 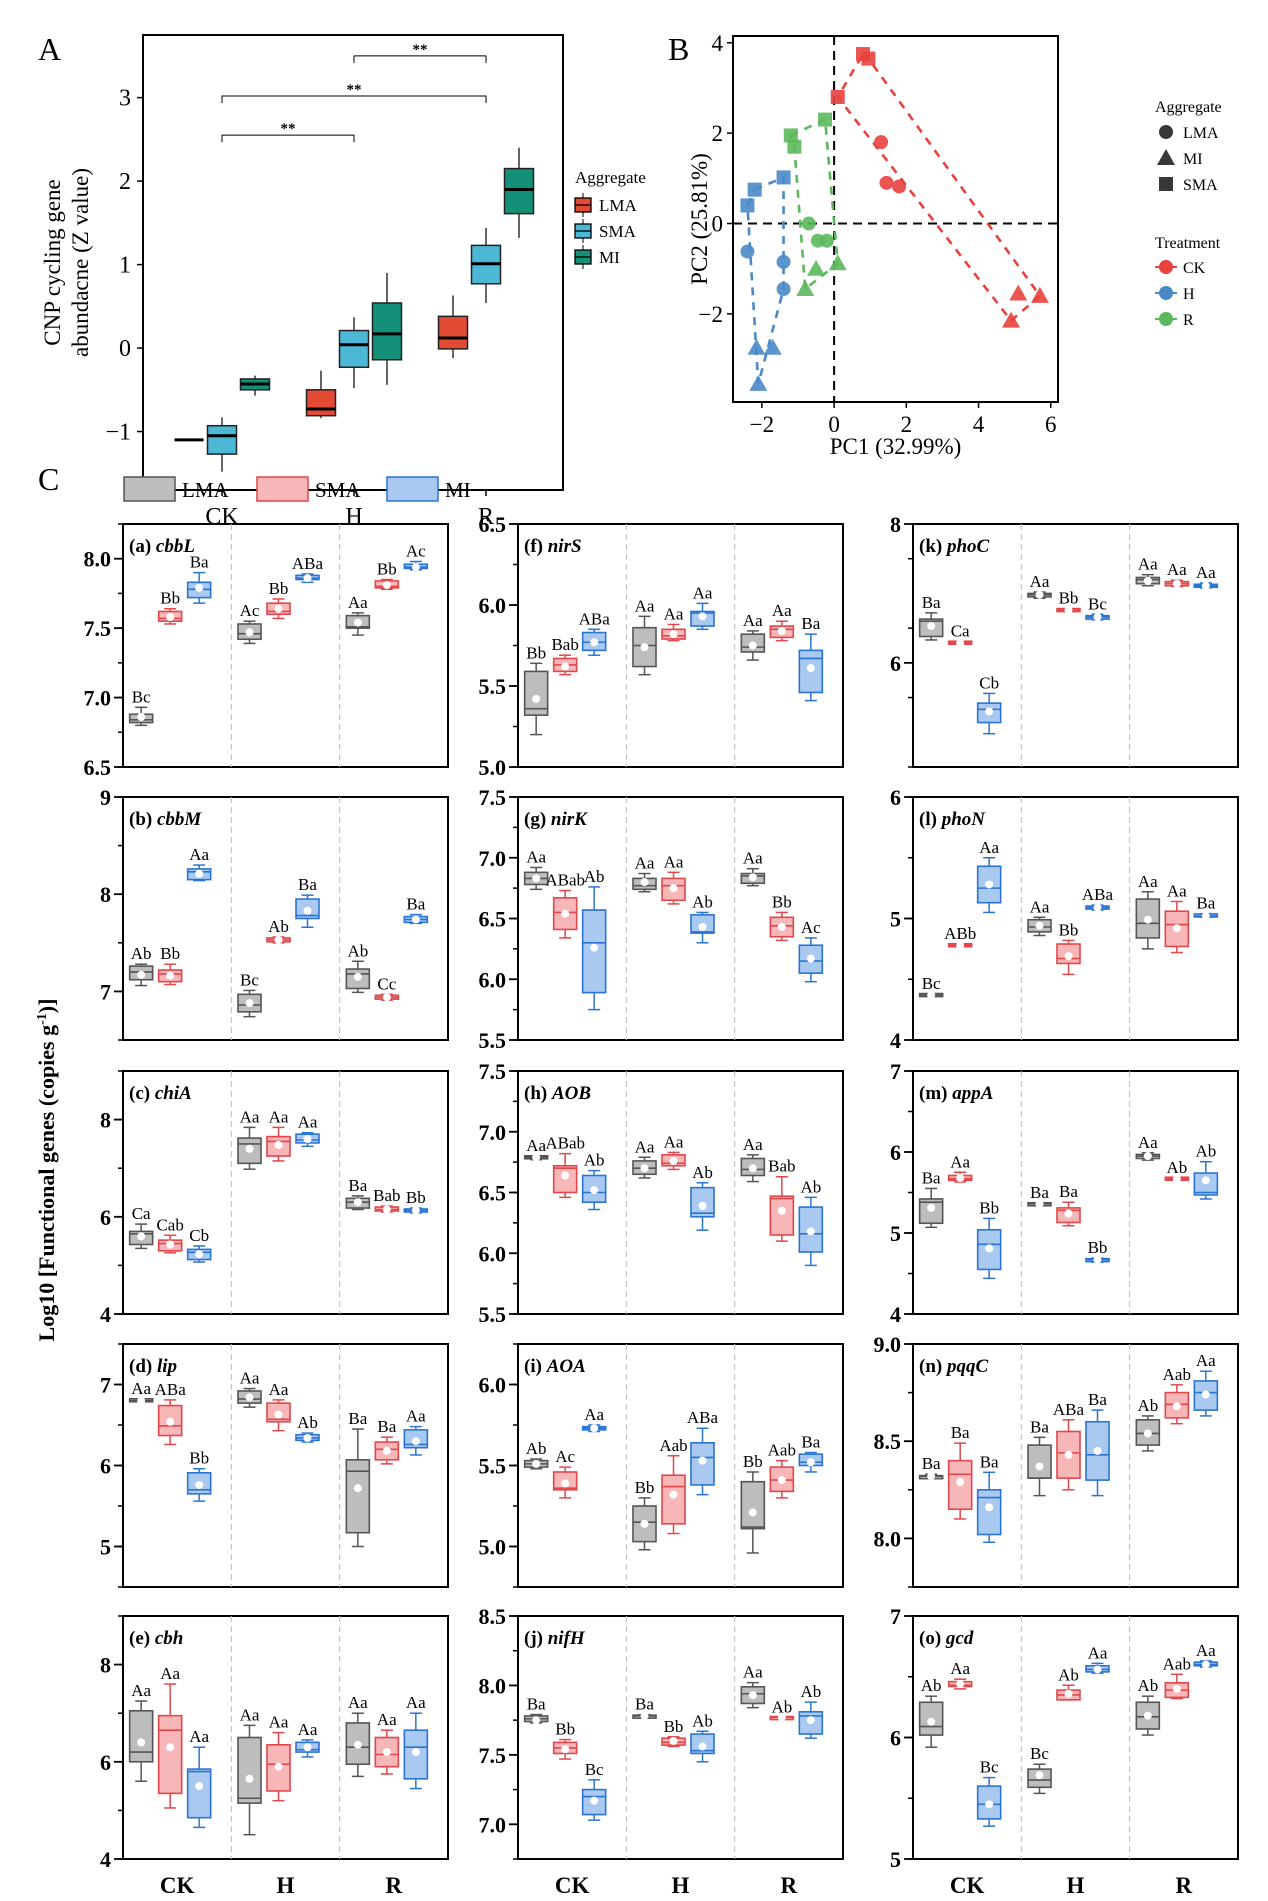 What do you see at coordinates (169, 1638) in the screenshot?
I see `gene-name: cbh` at bounding box center [169, 1638].